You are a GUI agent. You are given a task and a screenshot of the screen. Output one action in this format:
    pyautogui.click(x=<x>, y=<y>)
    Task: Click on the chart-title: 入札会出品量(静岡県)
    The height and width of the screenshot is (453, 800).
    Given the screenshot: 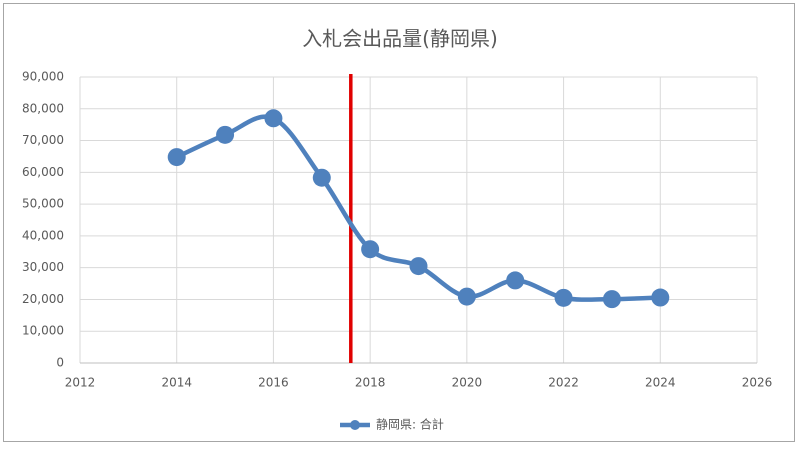 What is the action you would take?
    pyautogui.click(x=400, y=39)
    